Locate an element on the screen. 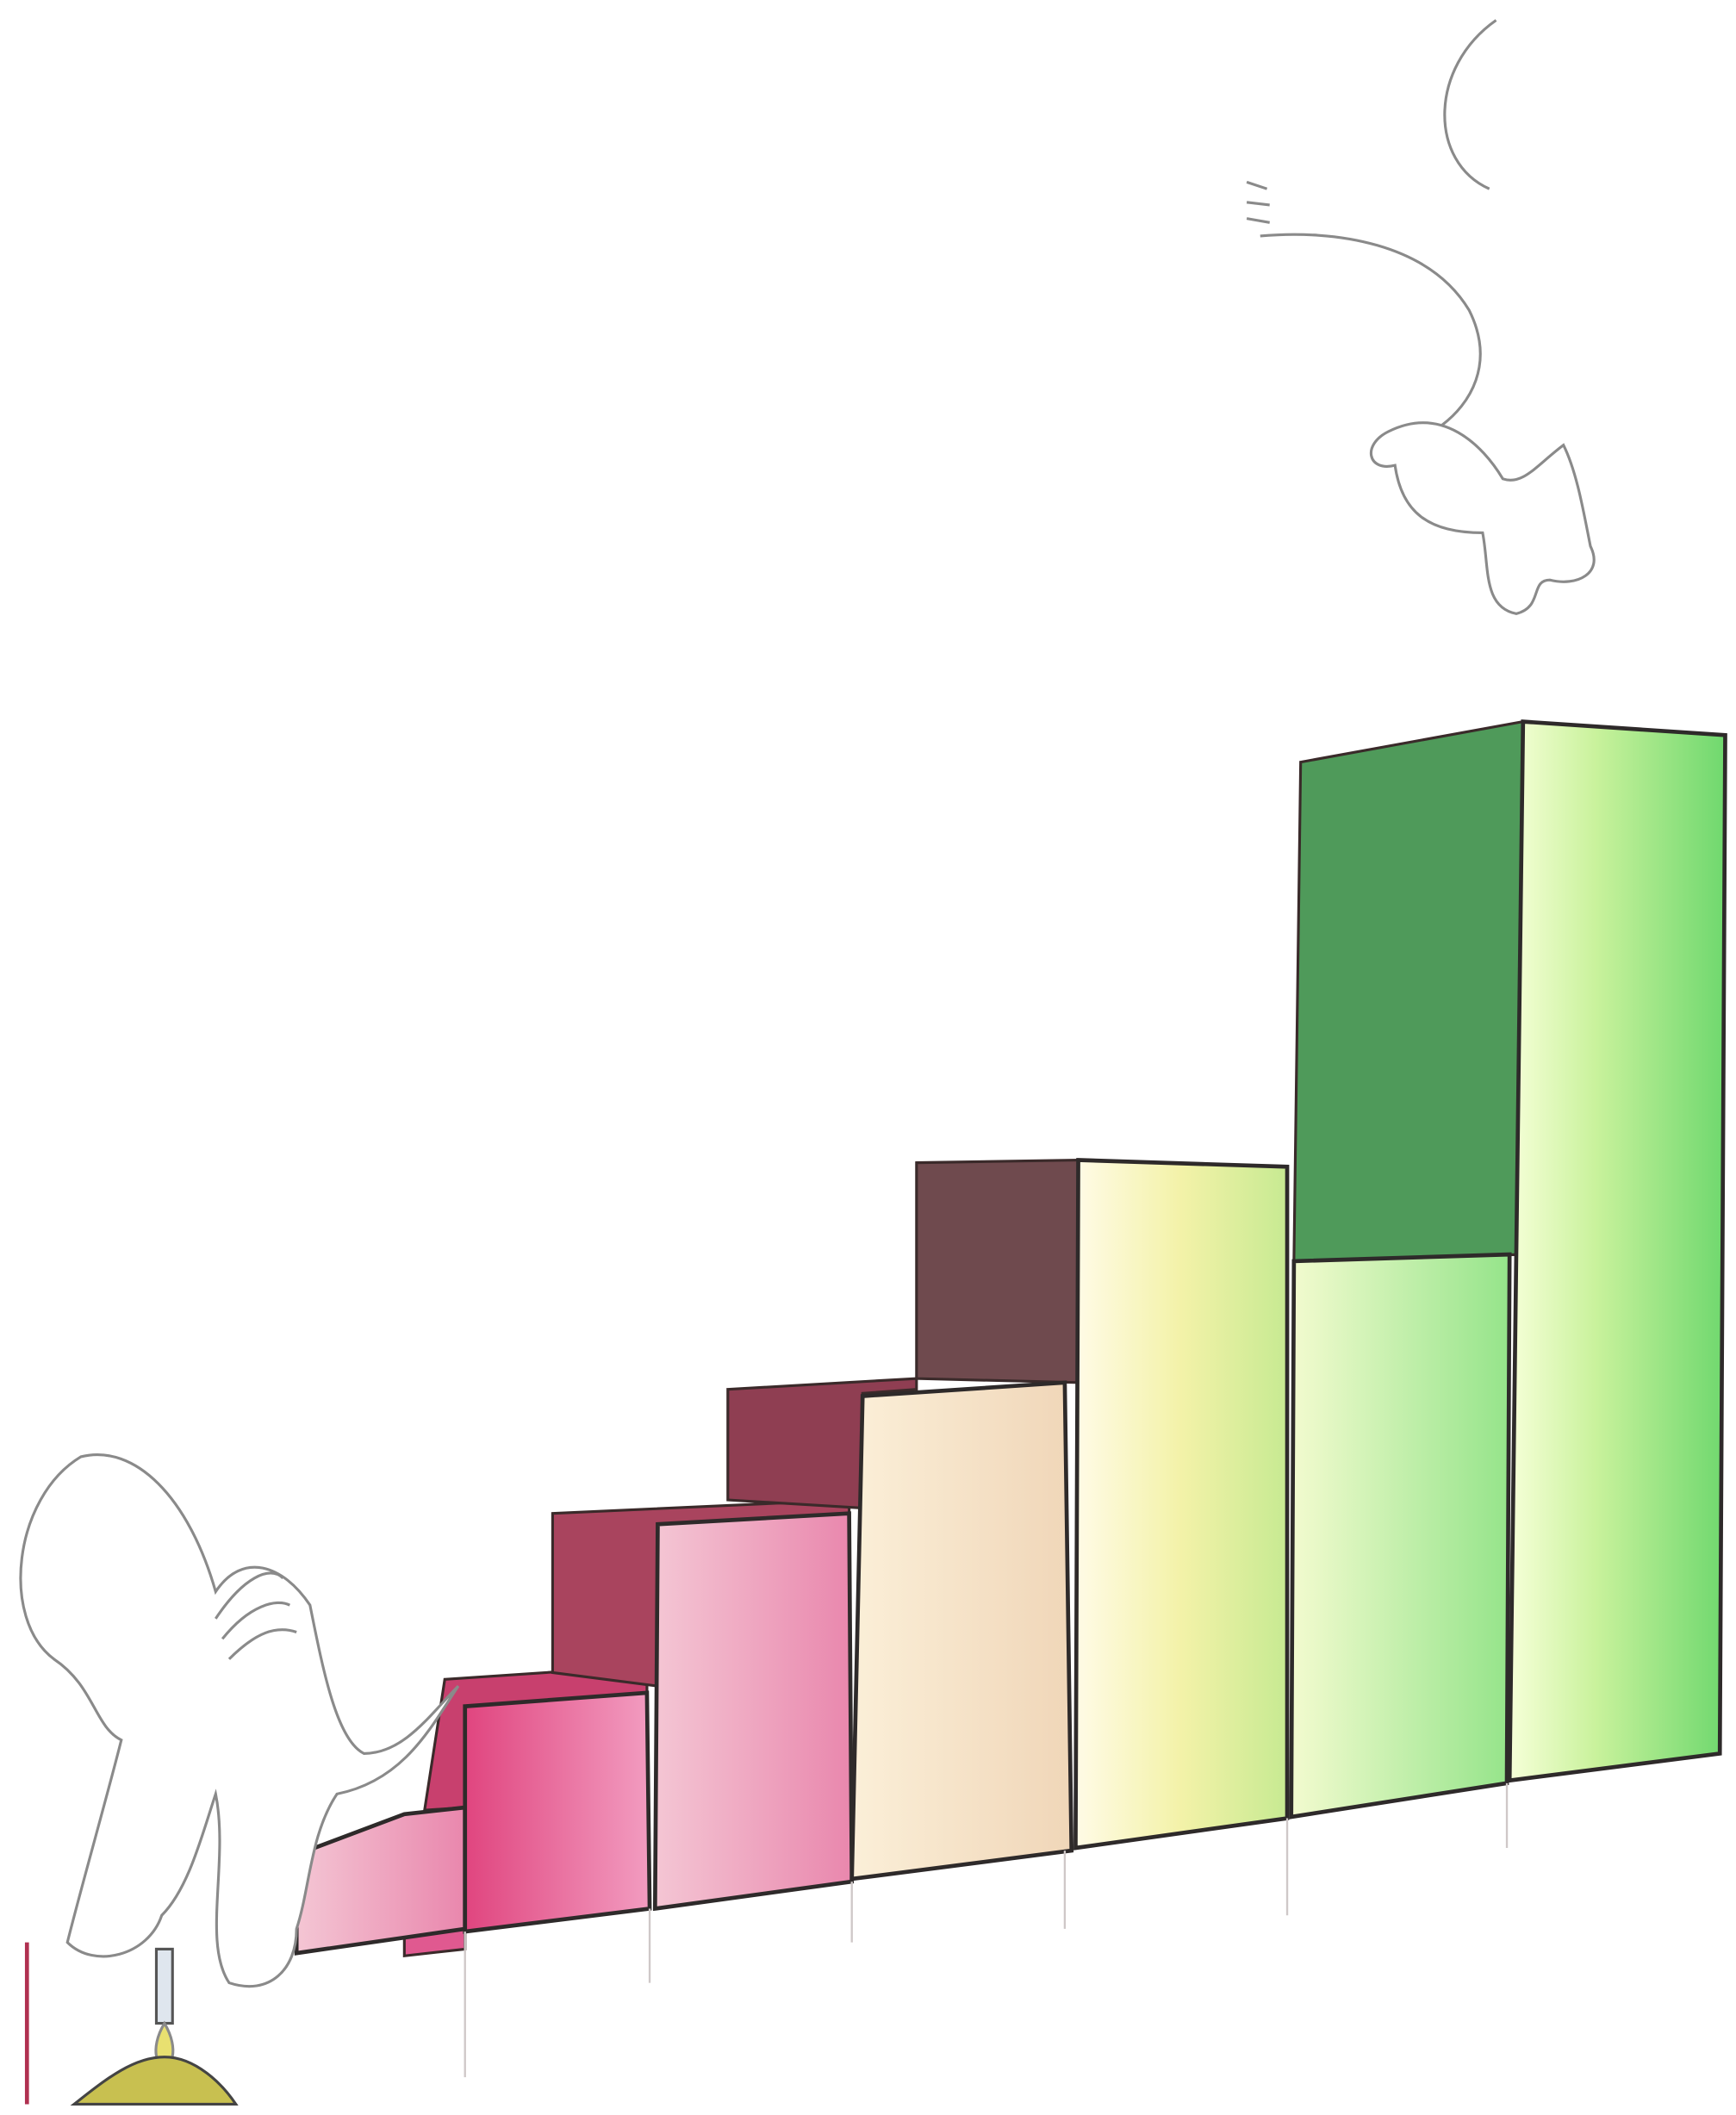 This screenshot has width=1736, height=2115. candle is located at coordinates (164, 1986).